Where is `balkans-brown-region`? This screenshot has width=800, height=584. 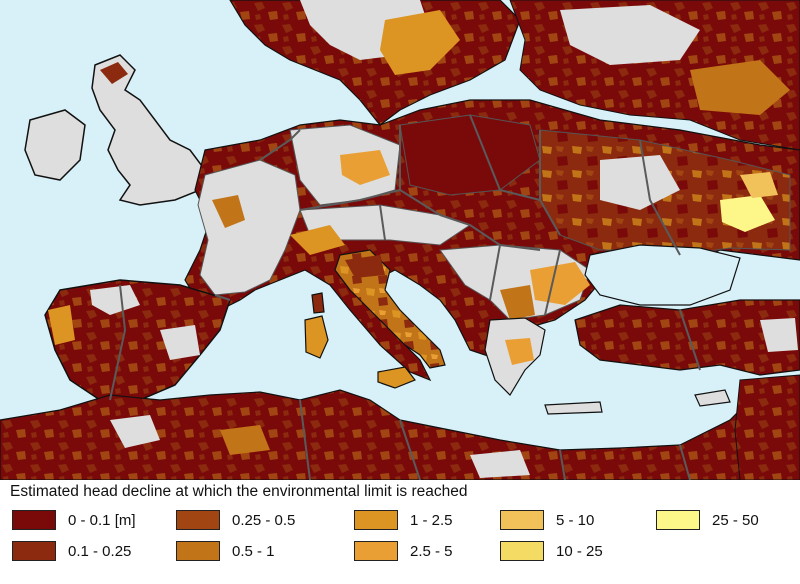 balkans-brown-region is located at coordinates (517, 302).